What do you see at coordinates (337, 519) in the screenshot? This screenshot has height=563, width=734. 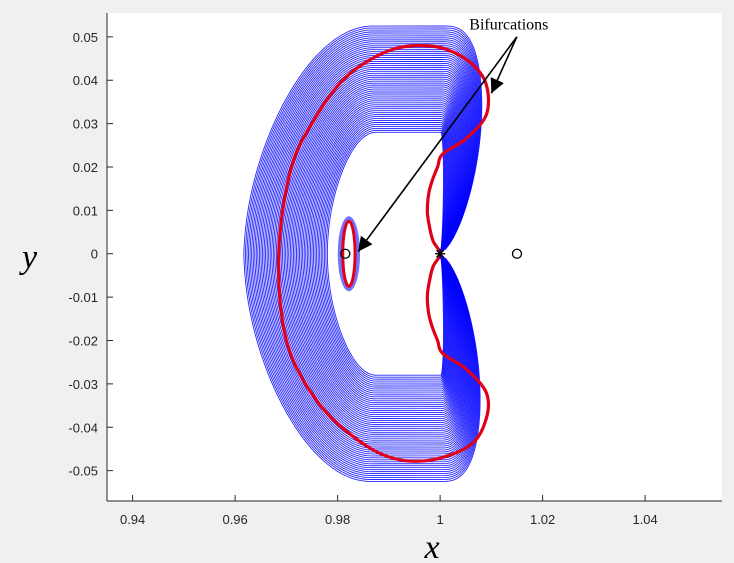 I see `x-tick-label: 0.98` at bounding box center [337, 519].